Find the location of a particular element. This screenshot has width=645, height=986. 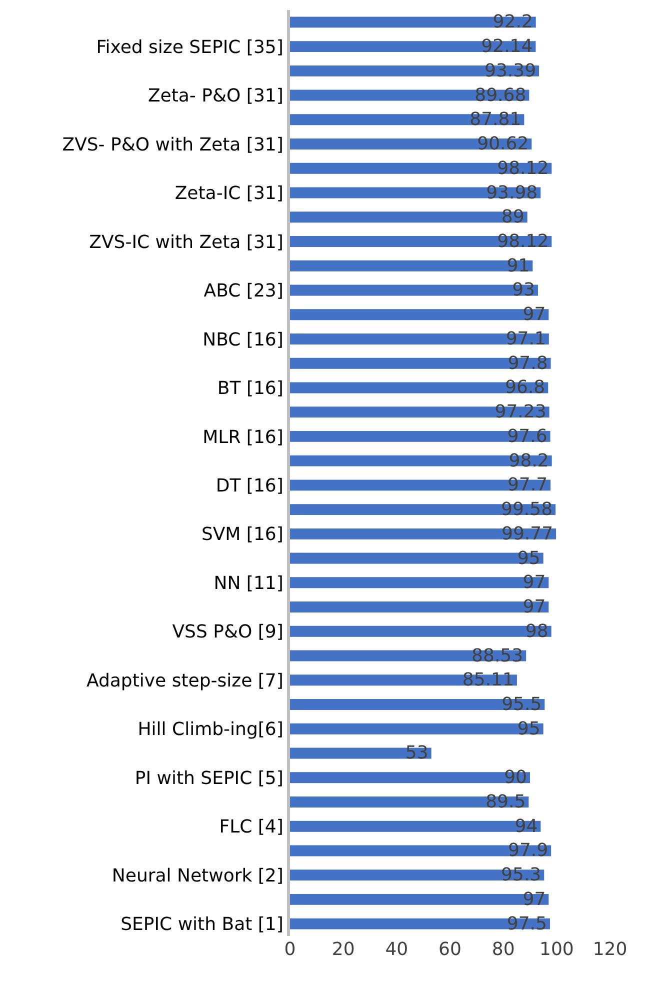

y-tick-label: ZVS-IC with Zeta [31] is located at coordinates (186, 242).